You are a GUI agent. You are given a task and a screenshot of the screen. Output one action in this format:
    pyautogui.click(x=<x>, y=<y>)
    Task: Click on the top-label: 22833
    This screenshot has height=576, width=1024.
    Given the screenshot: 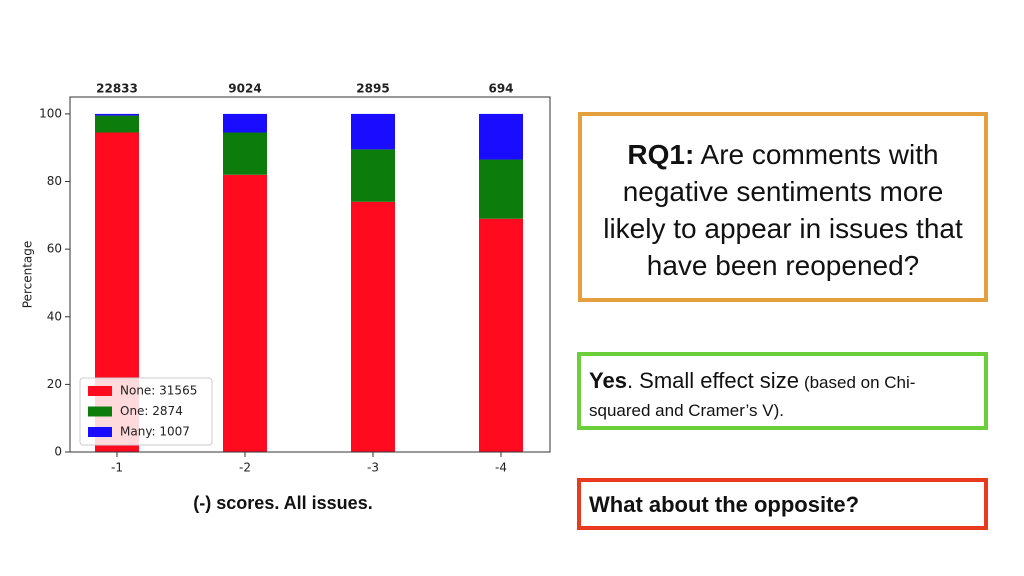 What is the action you would take?
    pyautogui.click(x=117, y=89)
    